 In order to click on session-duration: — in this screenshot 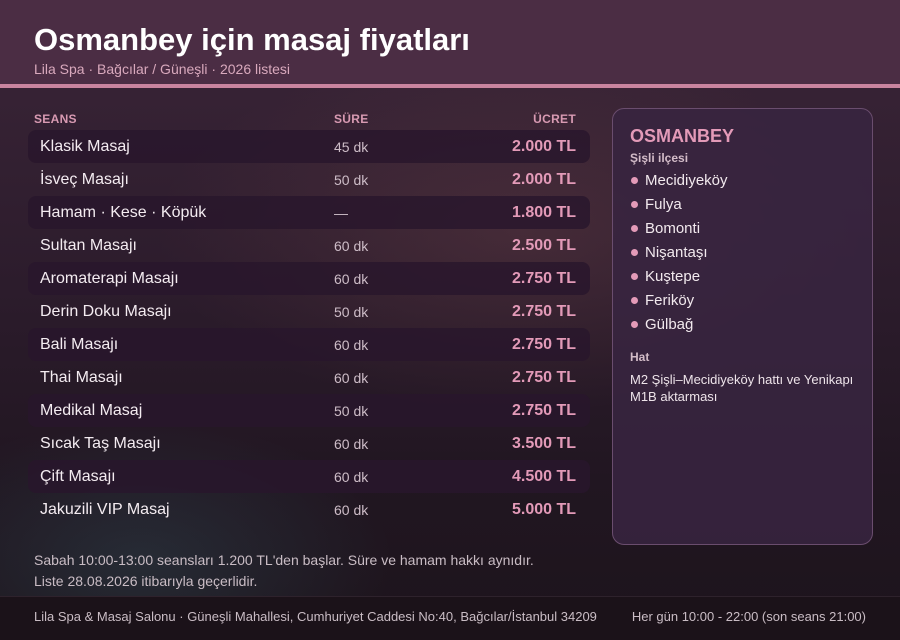, I will do `click(341, 213)`.